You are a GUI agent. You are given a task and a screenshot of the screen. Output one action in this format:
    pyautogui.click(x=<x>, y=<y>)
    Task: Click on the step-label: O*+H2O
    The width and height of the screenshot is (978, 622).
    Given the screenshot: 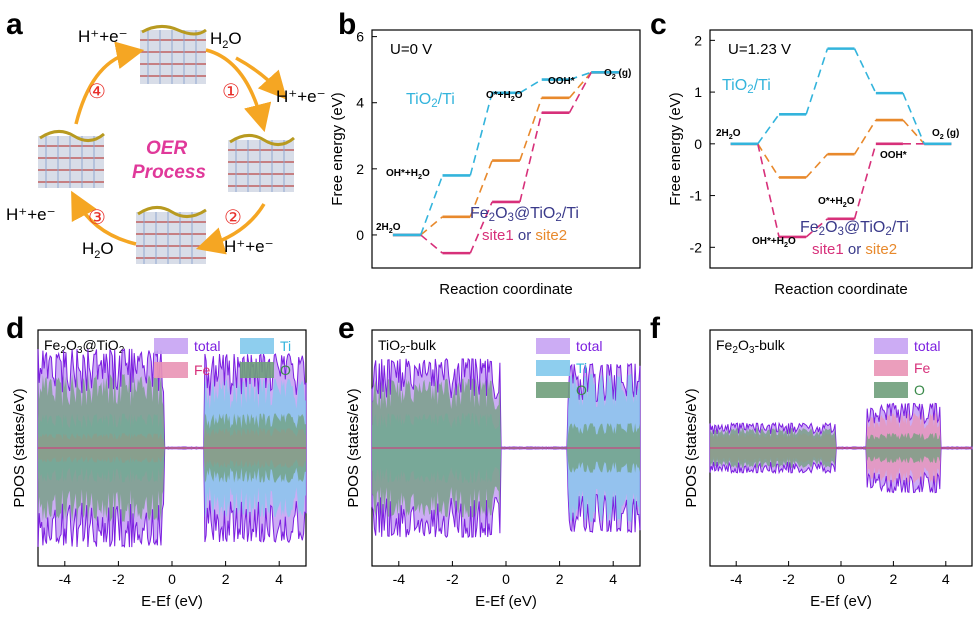 What is the action you would take?
    pyautogui.click(x=504, y=96)
    